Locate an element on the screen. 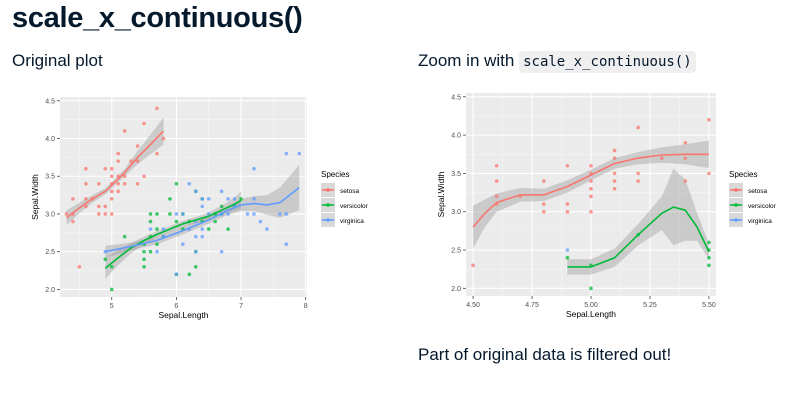  chart0-ytick-label: 2.0 is located at coordinates (50, 290).